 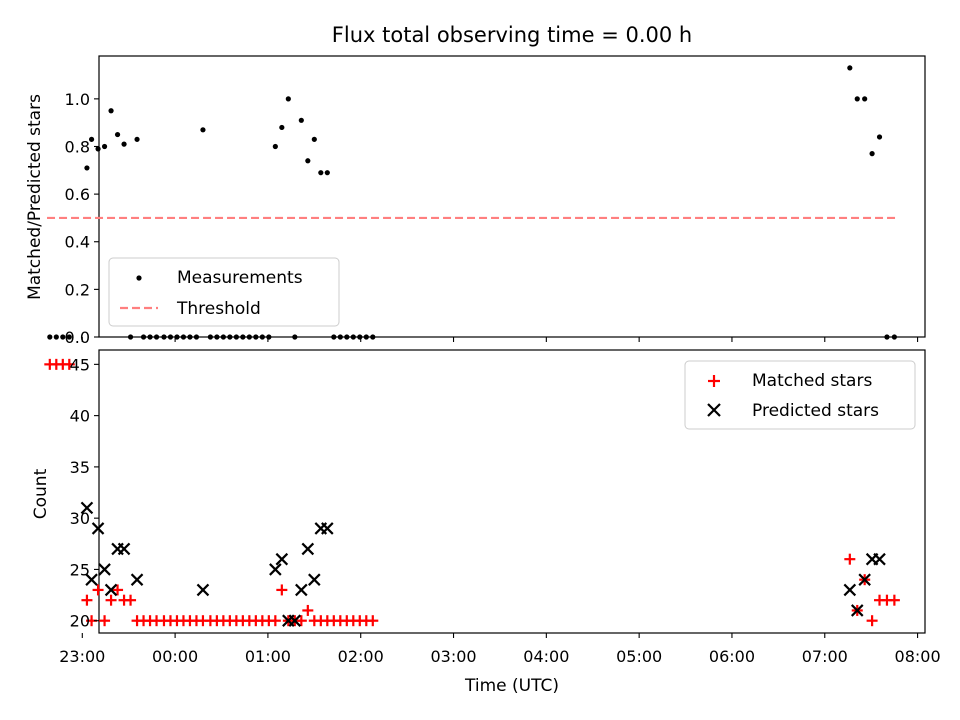 What do you see at coordinates (35, 197) in the screenshot?
I see `ratio-y-axis-label: Matched/Predicted stars` at bounding box center [35, 197].